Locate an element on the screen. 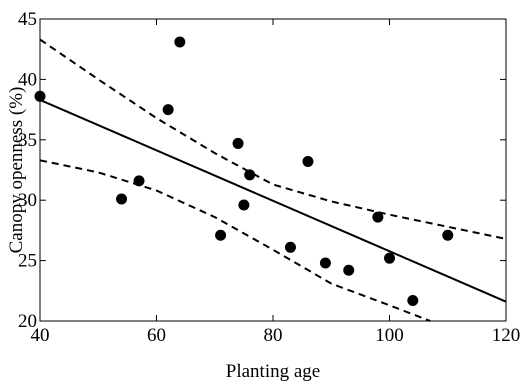  y-axis-label: Canopy openness (%) is located at coordinates (16, 170).